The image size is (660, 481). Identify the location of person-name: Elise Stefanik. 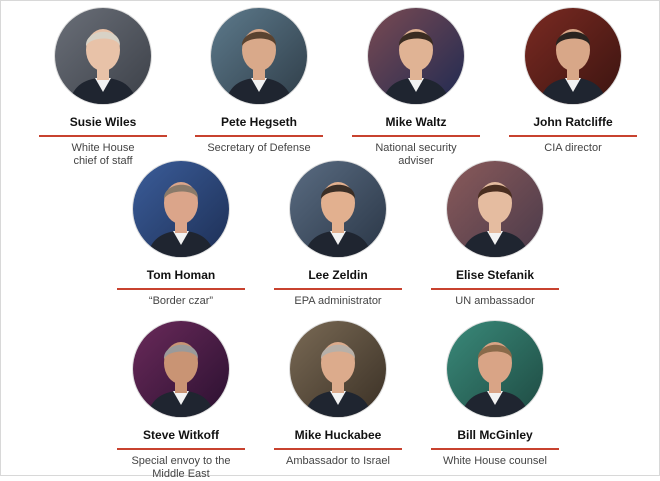
(495, 275).